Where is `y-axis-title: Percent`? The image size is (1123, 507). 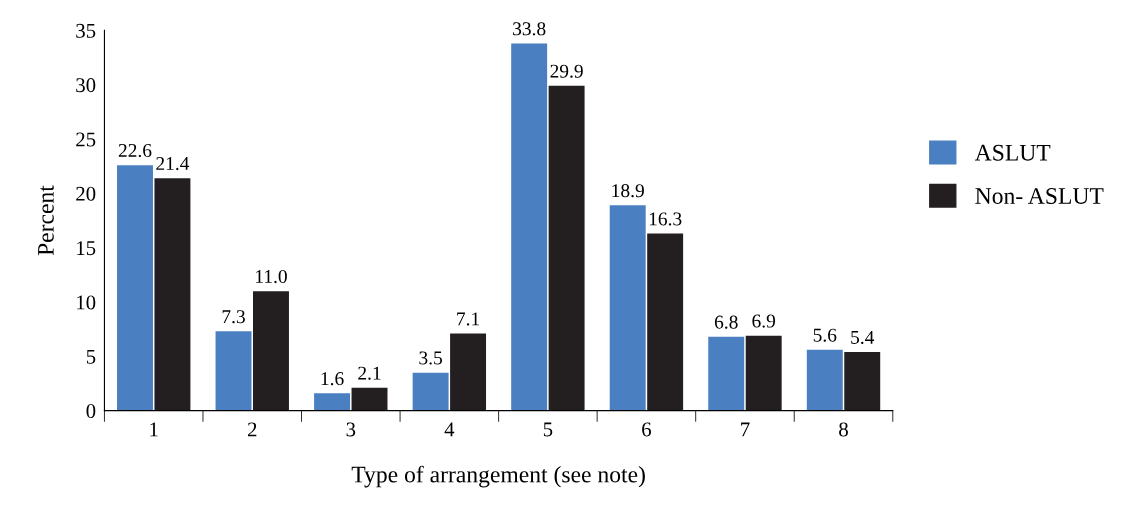 y-axis-title: Percent is located at coordinates (46, 220).